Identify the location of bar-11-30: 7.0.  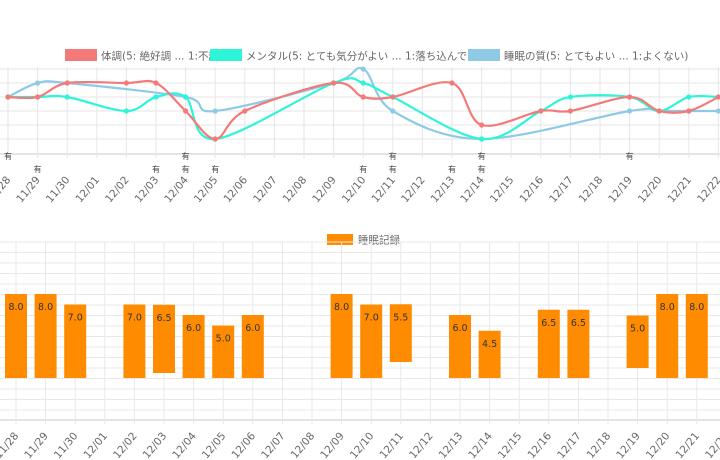
(75, 341).